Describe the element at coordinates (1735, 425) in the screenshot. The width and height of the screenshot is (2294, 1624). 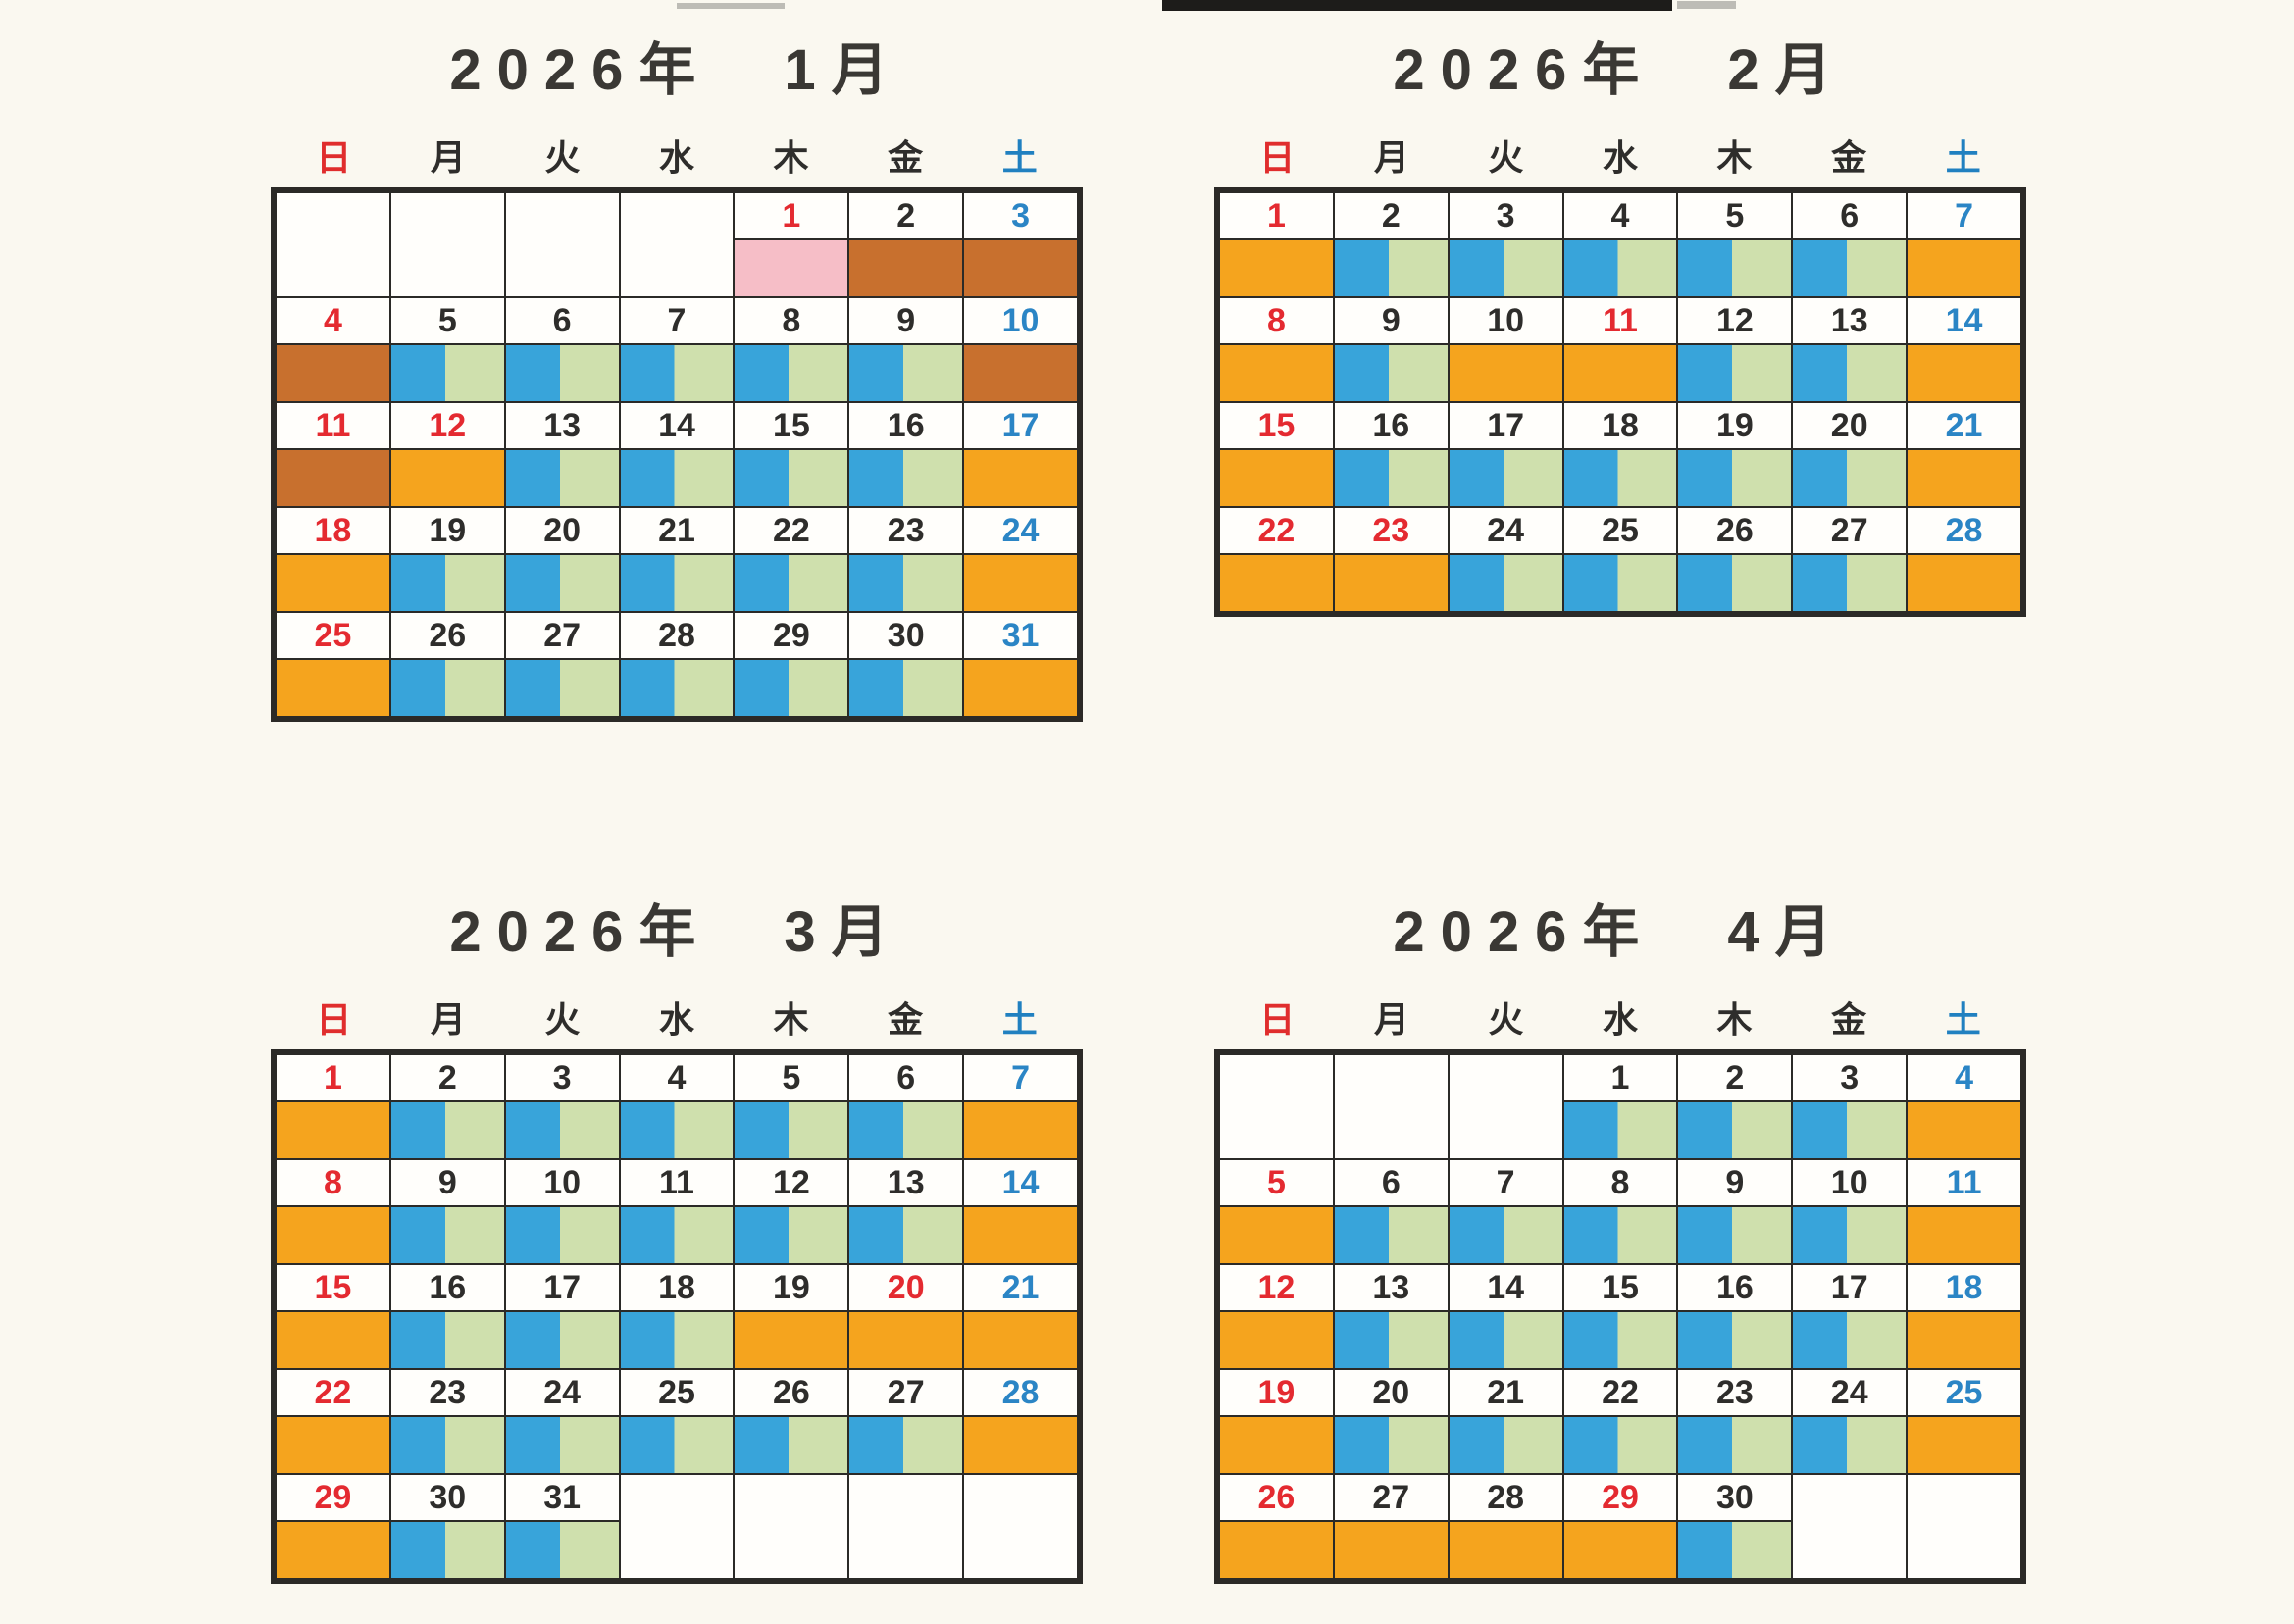
I see `date-cell: 19` at that location.